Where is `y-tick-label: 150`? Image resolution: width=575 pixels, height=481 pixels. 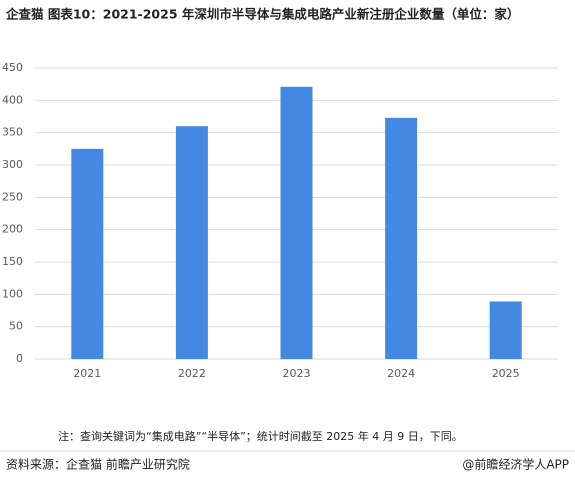 y-tick-label: 150 is located at coordinates (12, 261).